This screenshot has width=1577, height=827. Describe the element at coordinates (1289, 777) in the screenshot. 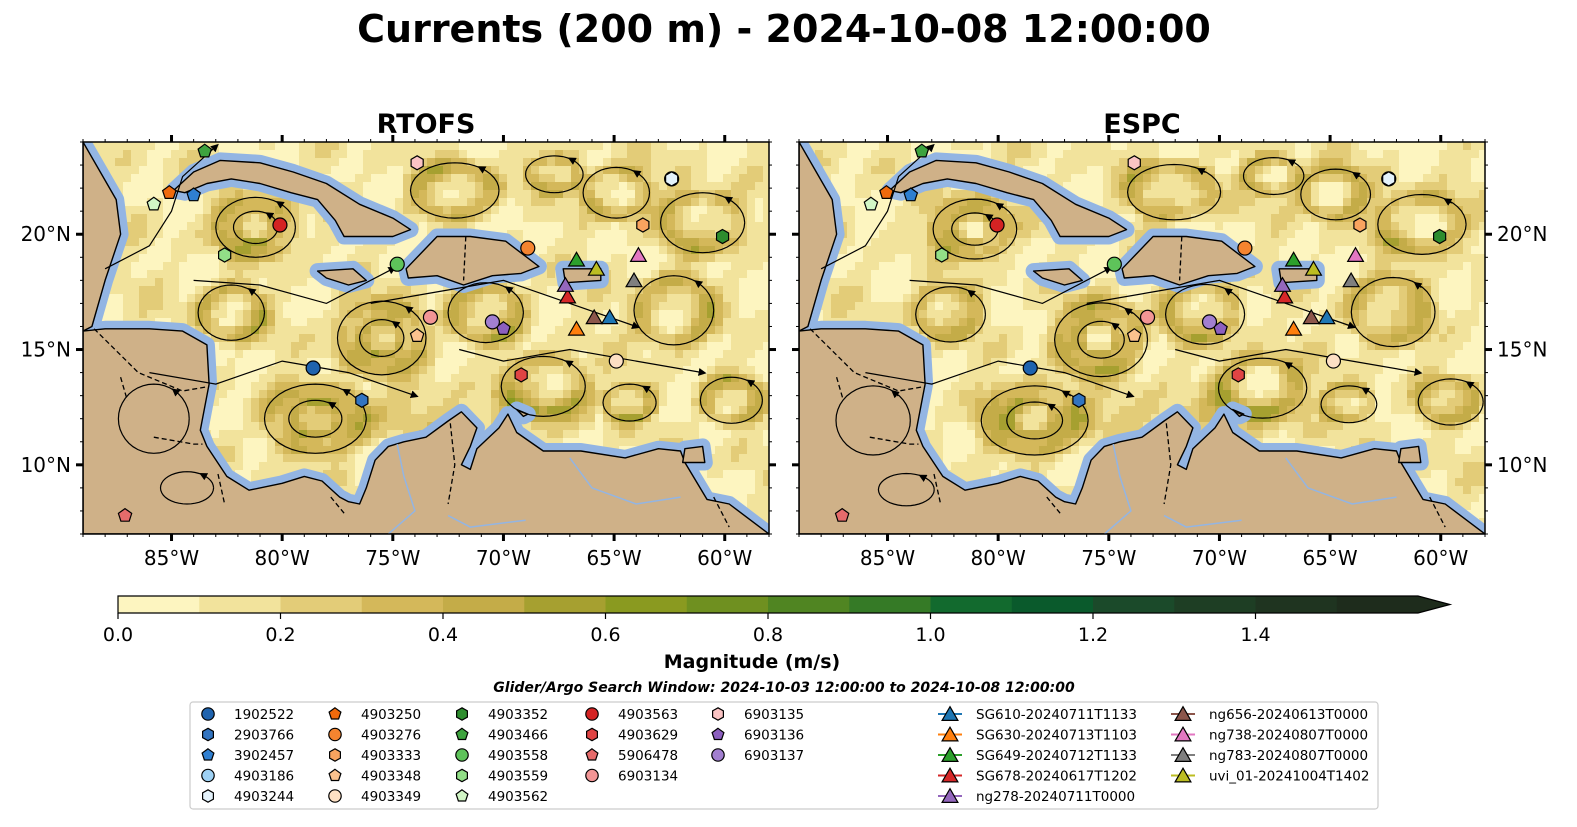

I see `legend-label: uvi_01-20241004T1402` at that location.